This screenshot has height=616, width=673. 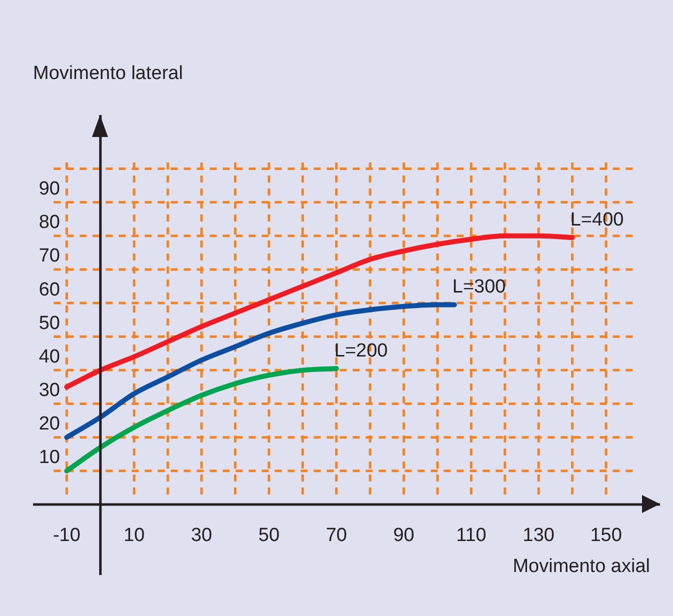 What do you see at coordinates (538, 535) in the screenshot?
I see `x-tick-label: 130` at bounding box center [538, 535].